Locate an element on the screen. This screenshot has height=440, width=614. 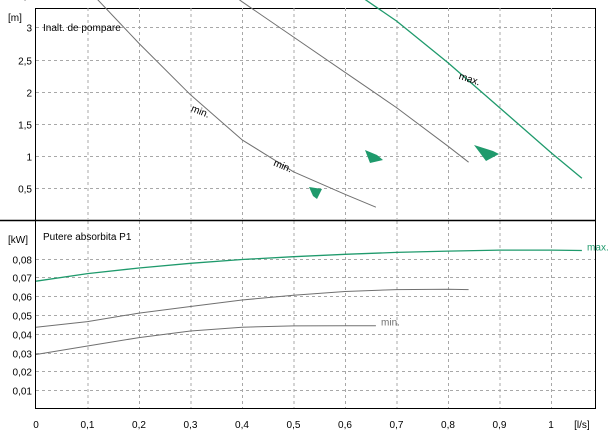
y-tick-label: 0,07 is located at coordinates (23, 279).